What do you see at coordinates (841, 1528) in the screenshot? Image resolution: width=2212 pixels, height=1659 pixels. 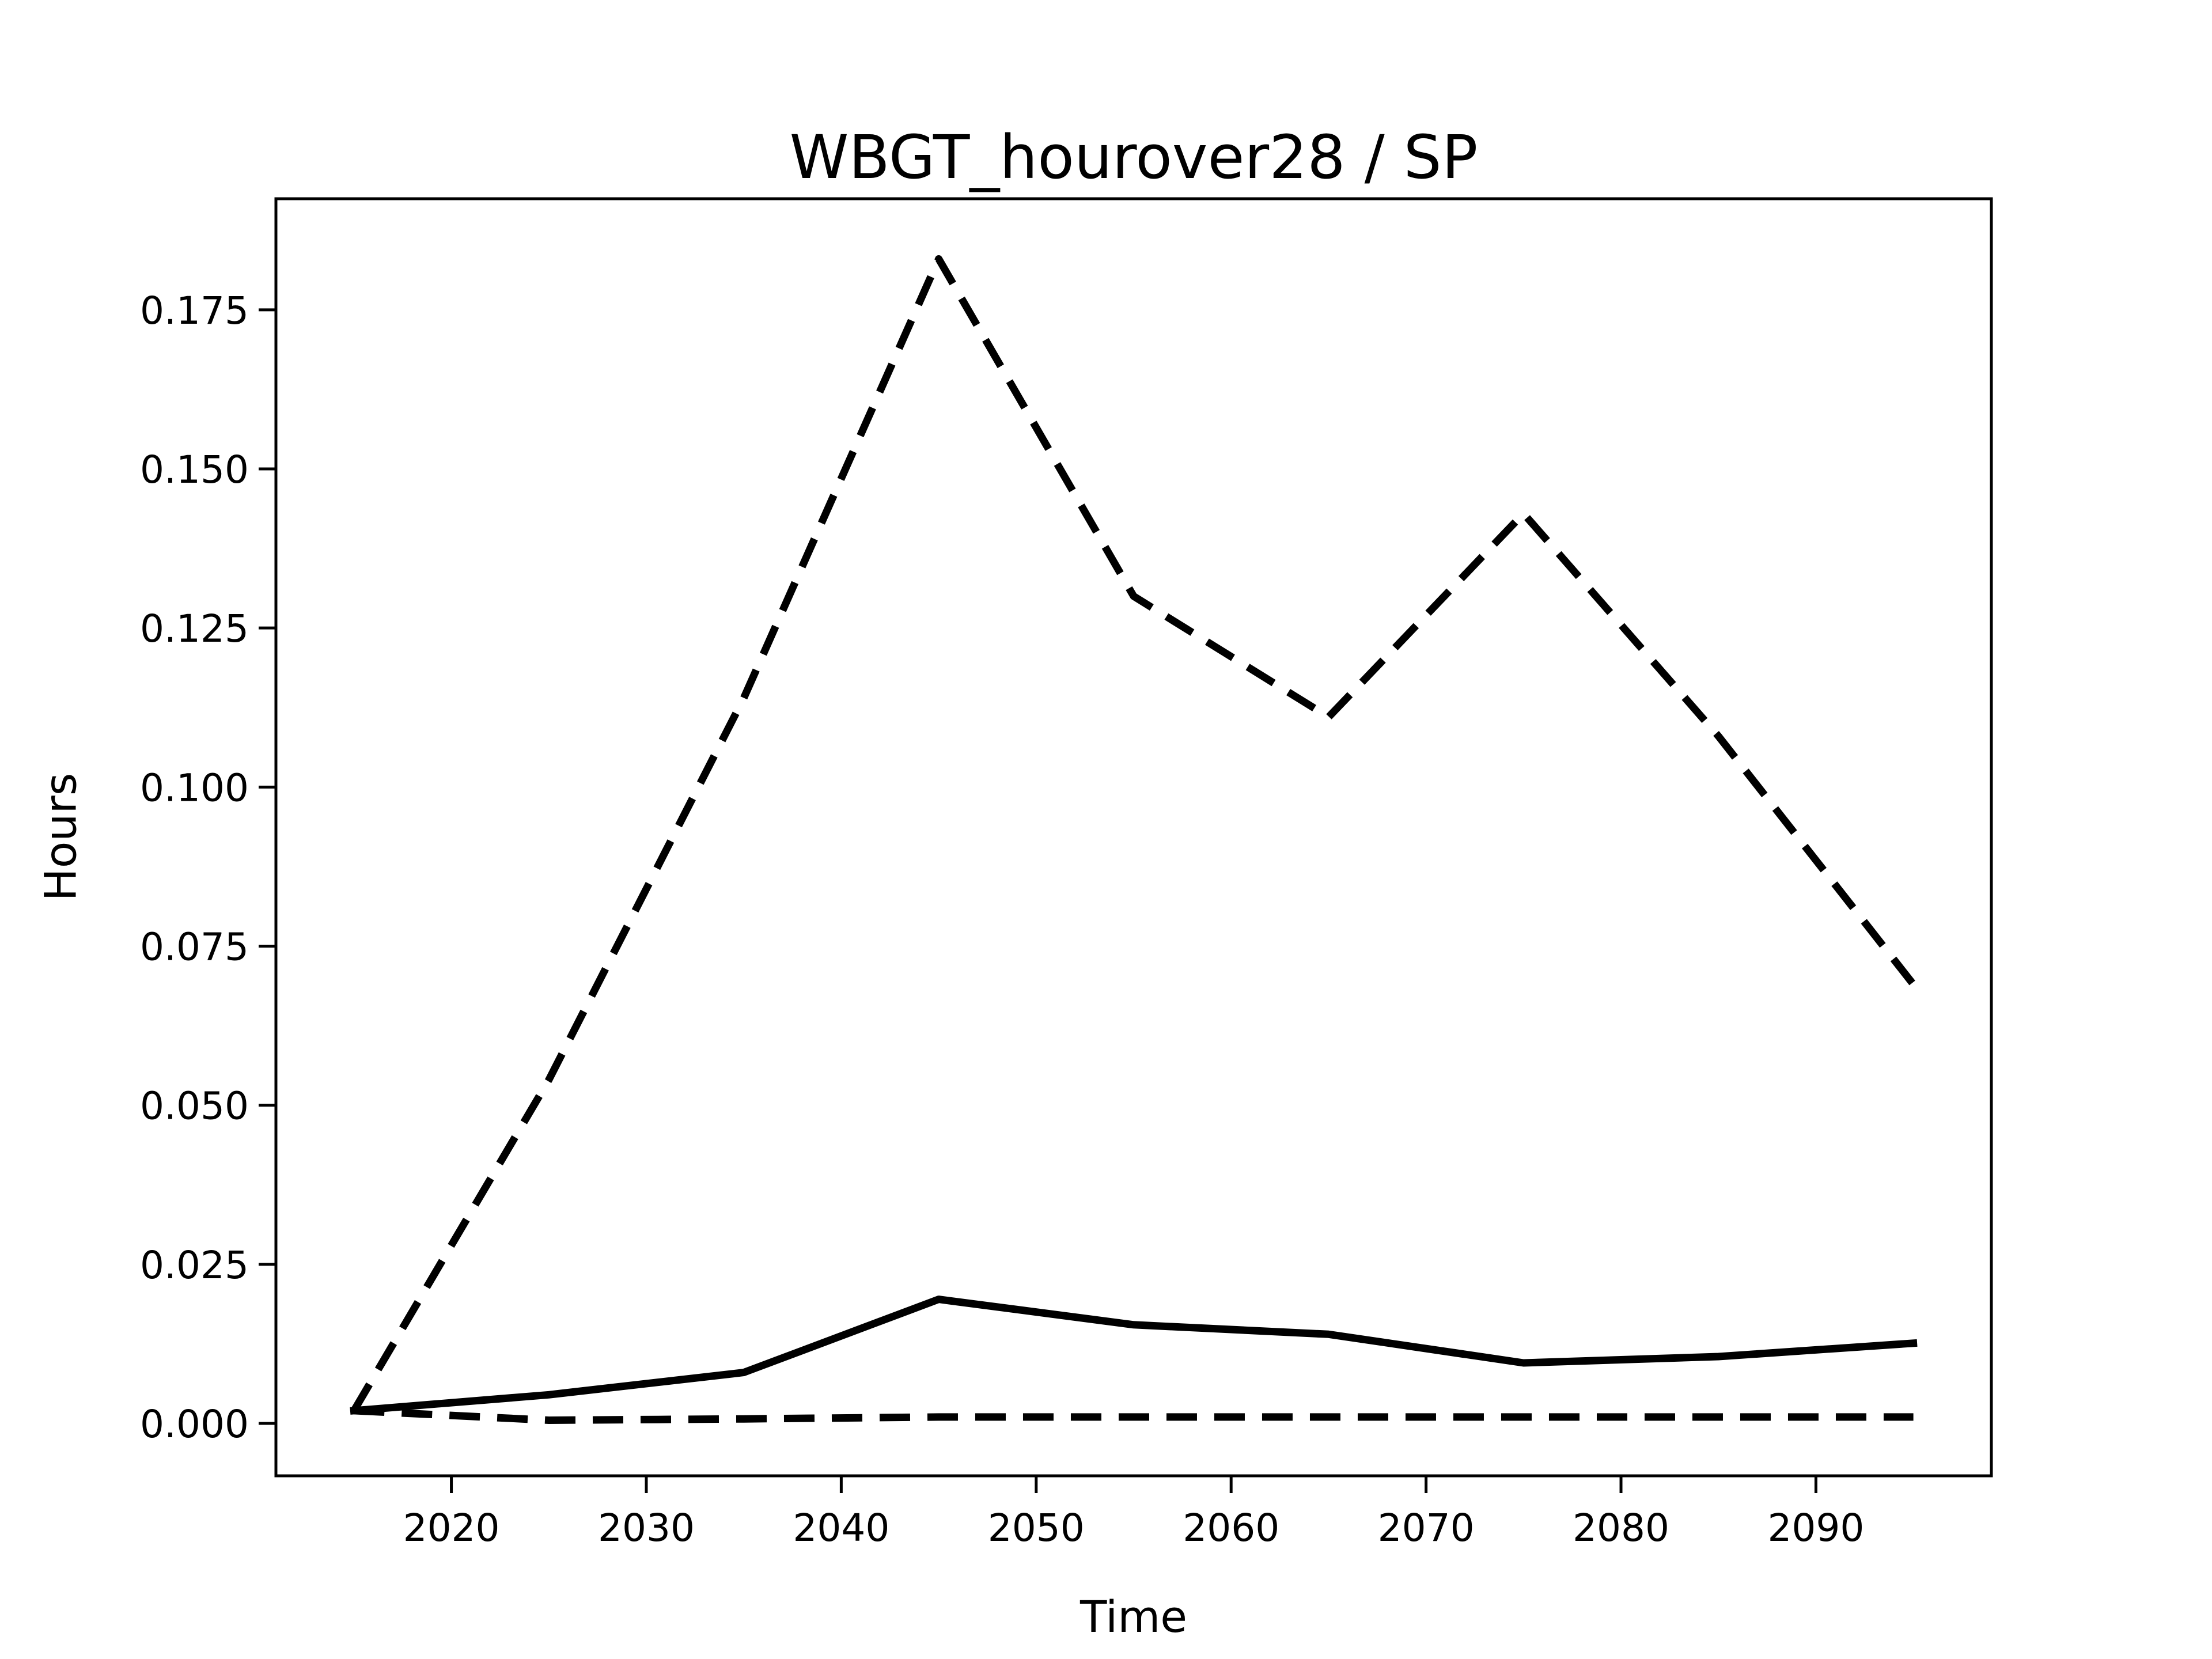 I see `x-tick-label: 2040` at bounding box center [841, 1528].